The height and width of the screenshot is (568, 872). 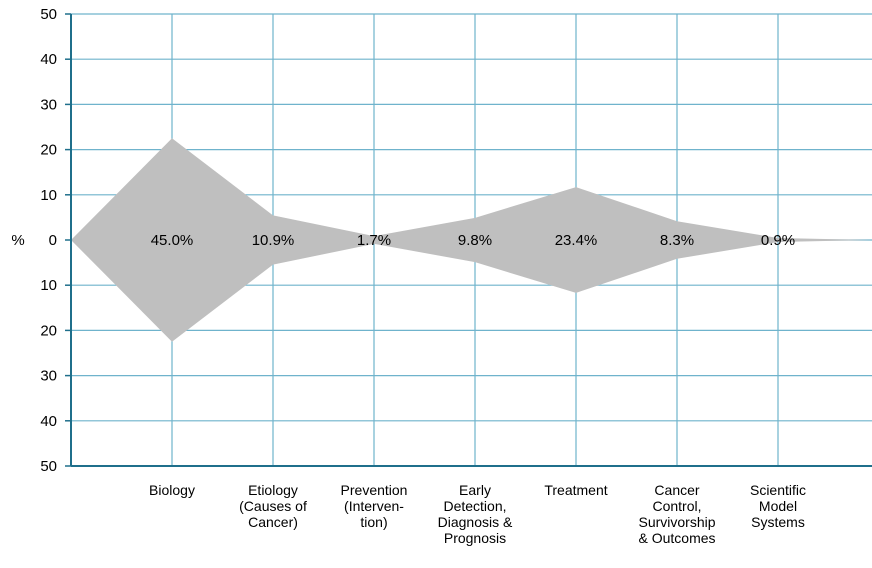 I want to click on x-tick-label: Early Detection, Diagnosis & Prognosis, so click(x=475, y=514).